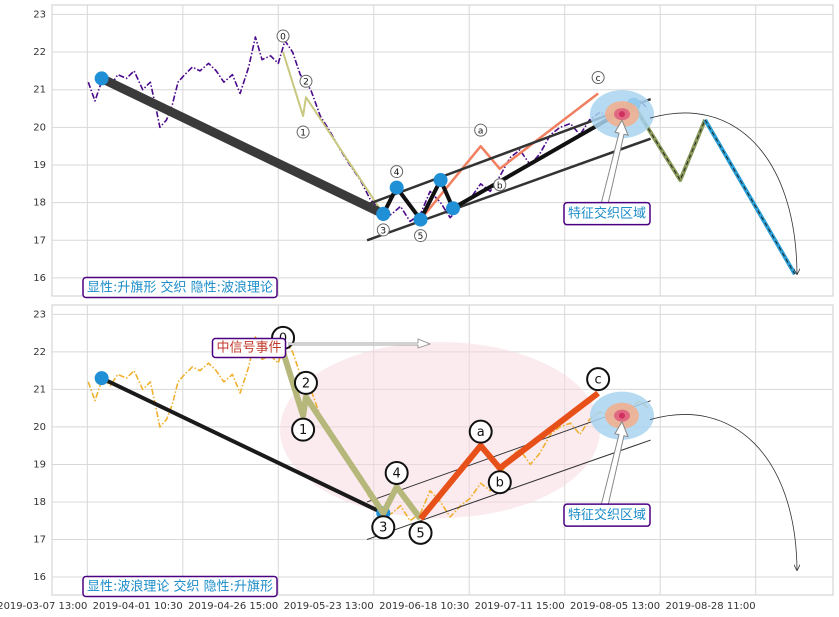  I want to click on event-arrow, so click(360, 343).